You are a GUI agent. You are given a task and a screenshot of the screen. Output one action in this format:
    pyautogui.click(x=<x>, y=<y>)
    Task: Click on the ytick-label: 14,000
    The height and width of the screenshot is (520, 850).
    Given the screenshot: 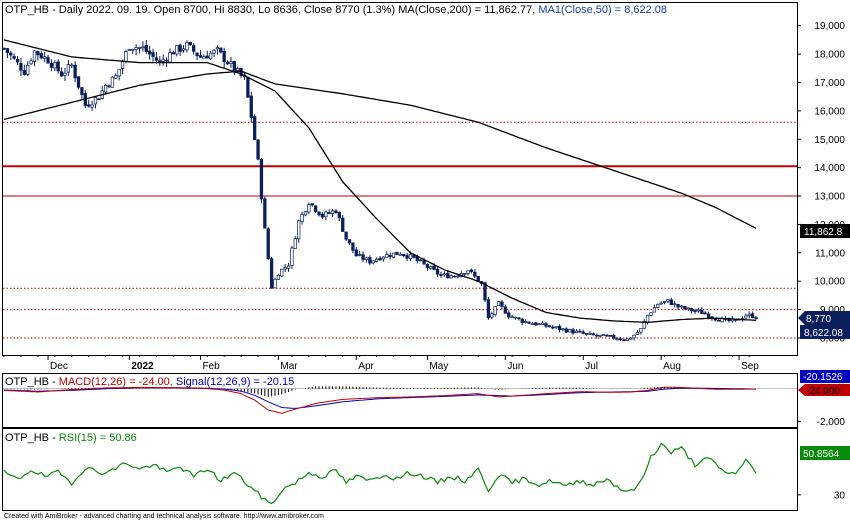 What is the action you would take?
    pyautogui.click(x=829, y=168)
    